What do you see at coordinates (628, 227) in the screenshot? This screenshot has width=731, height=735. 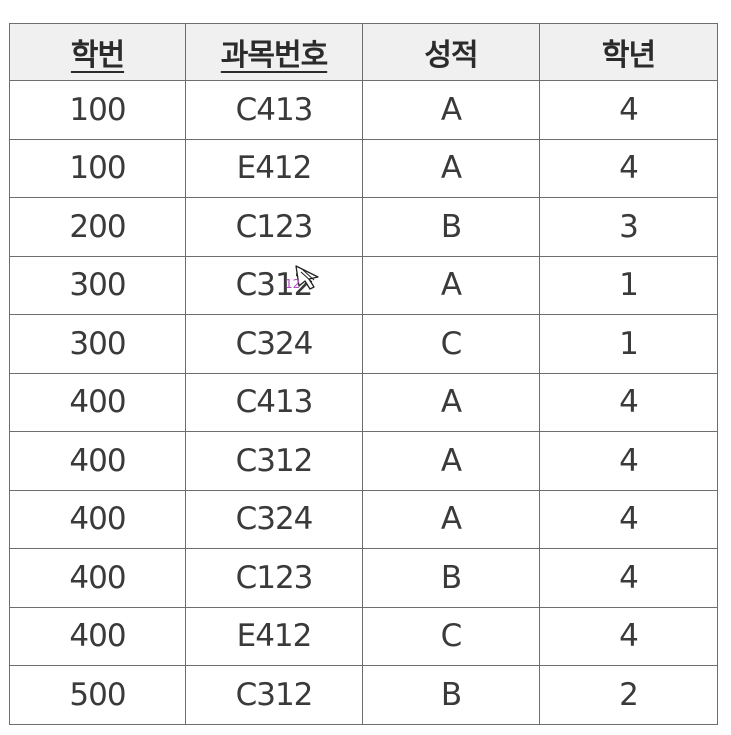 I see `year-cell: 3` at bounding box center [628, 227].